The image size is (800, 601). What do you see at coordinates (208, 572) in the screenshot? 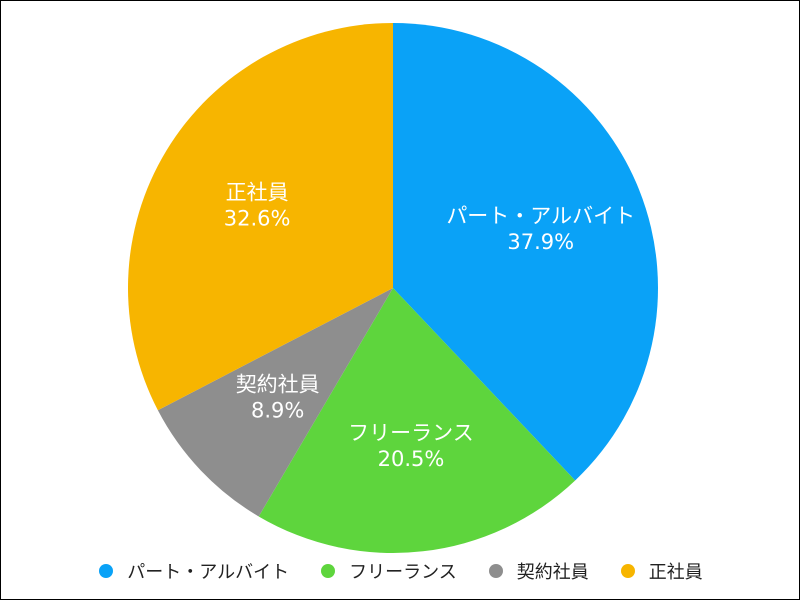
I see `legend-label-part-time: パート・アルバイト` at bounding box center [208, 572].